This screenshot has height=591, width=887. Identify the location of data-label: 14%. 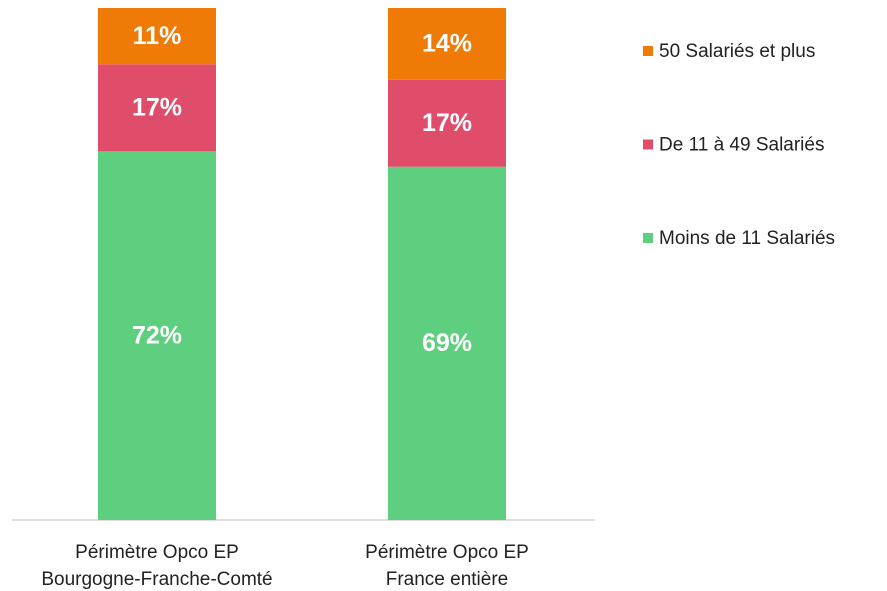
(447, 43).